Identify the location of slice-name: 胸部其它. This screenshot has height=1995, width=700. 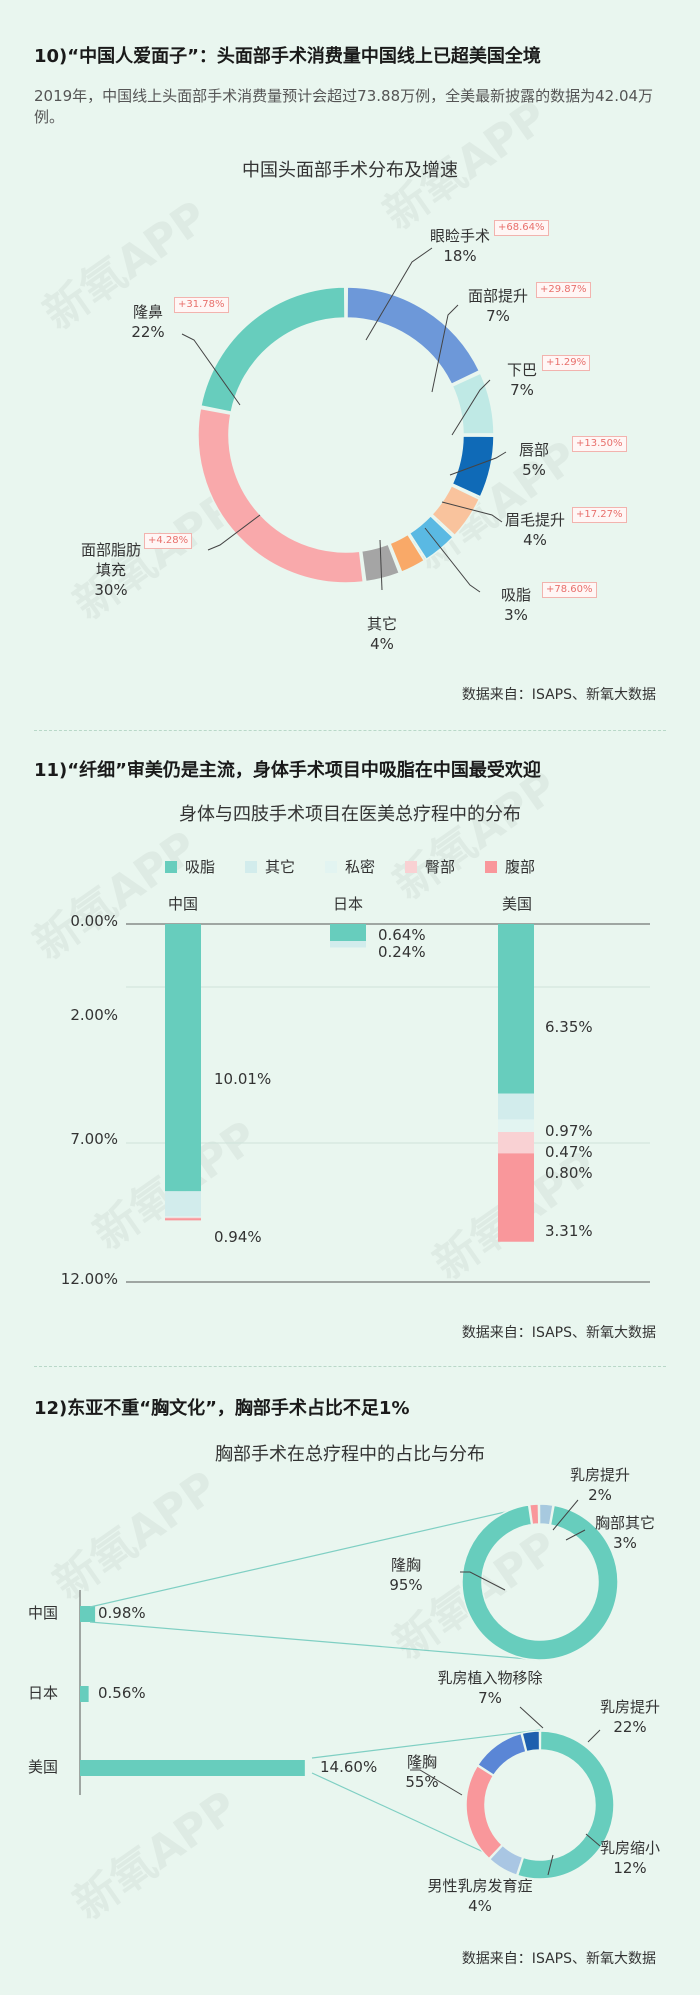
(624, 1523).